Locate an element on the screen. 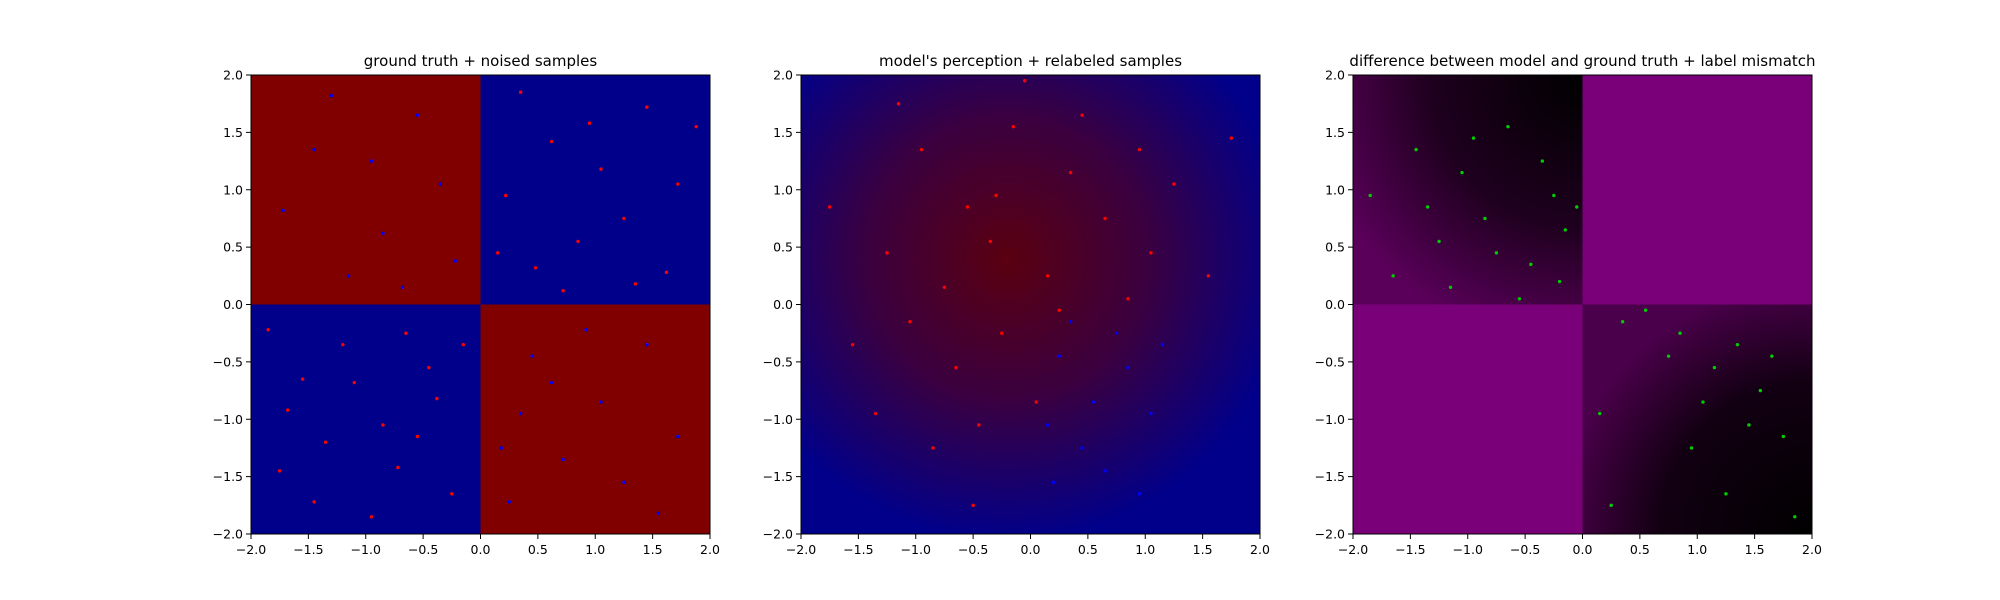  panel-title: ground truth + noised samples is located at coordinates (481, 61).